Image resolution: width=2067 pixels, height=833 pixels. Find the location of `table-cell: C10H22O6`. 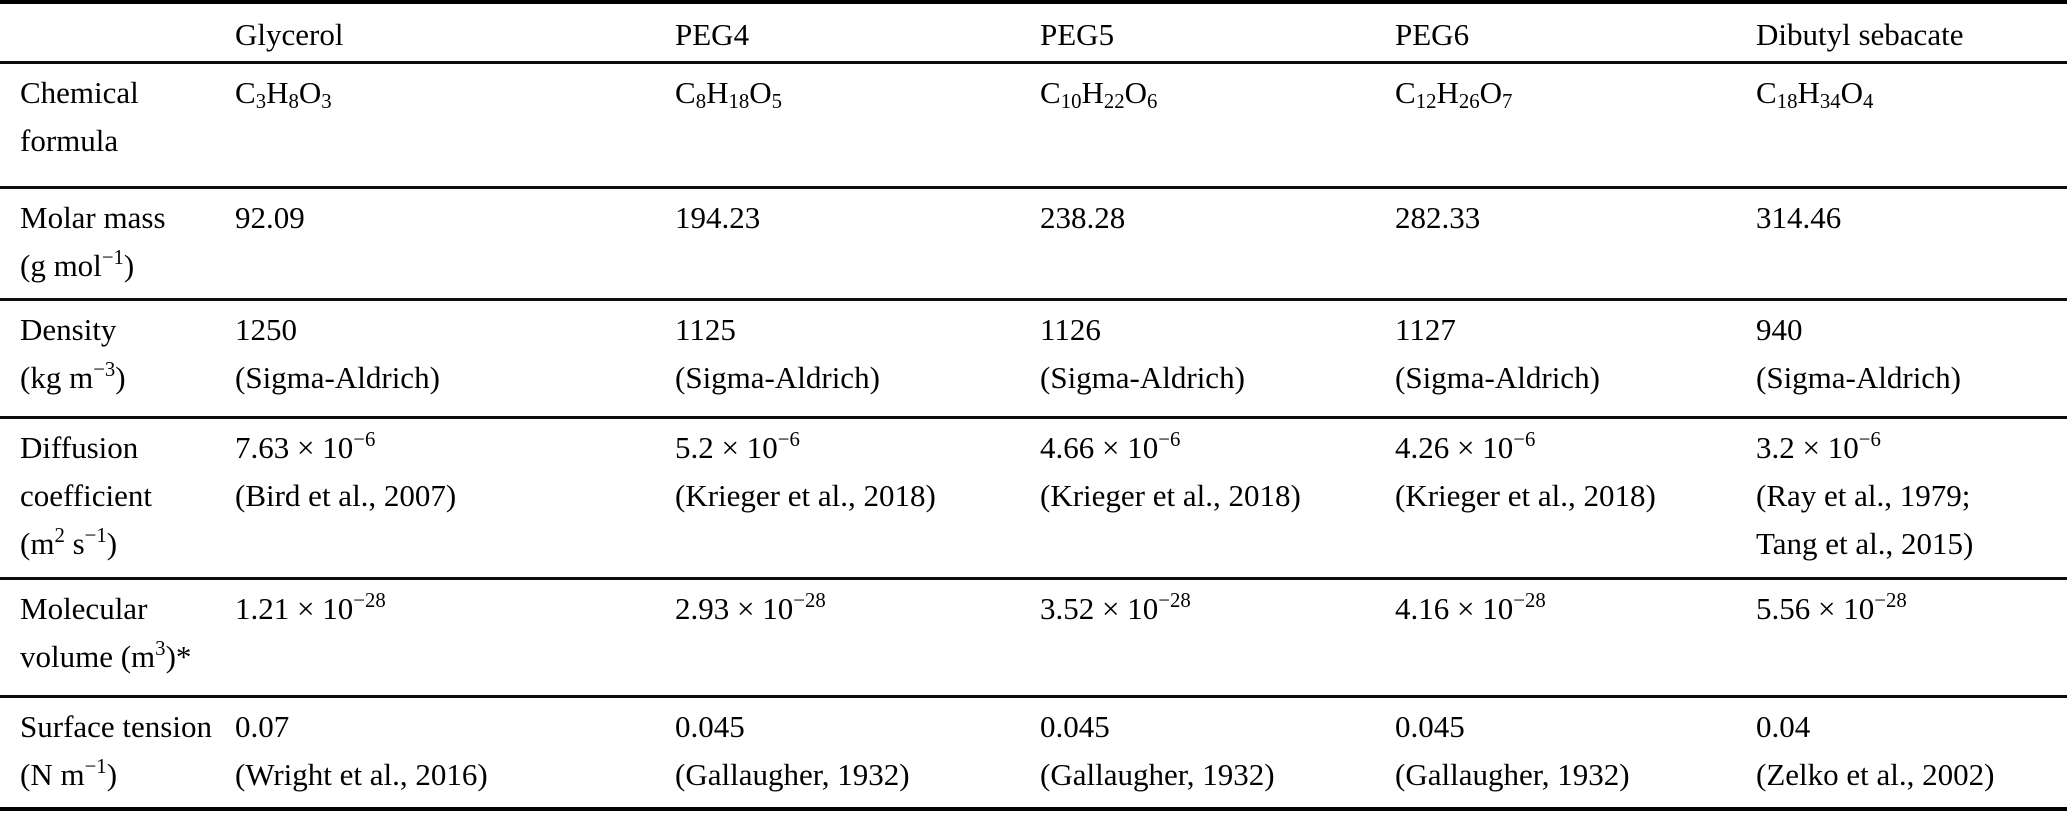

table-cell: C10H22O6 is located at coordinates (1099, 94).